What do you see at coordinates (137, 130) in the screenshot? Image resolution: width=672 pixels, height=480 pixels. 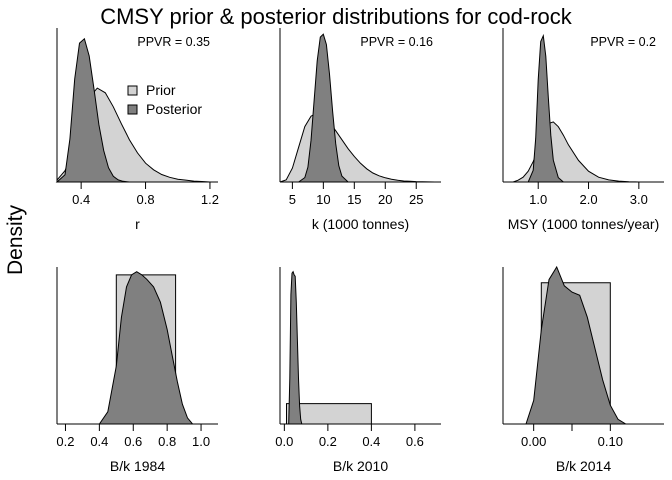 I see `panel-r: 0.4 0.8 1.2 r PPVR = 0.35 Prior Posterior` at bounding box center [137, 130].